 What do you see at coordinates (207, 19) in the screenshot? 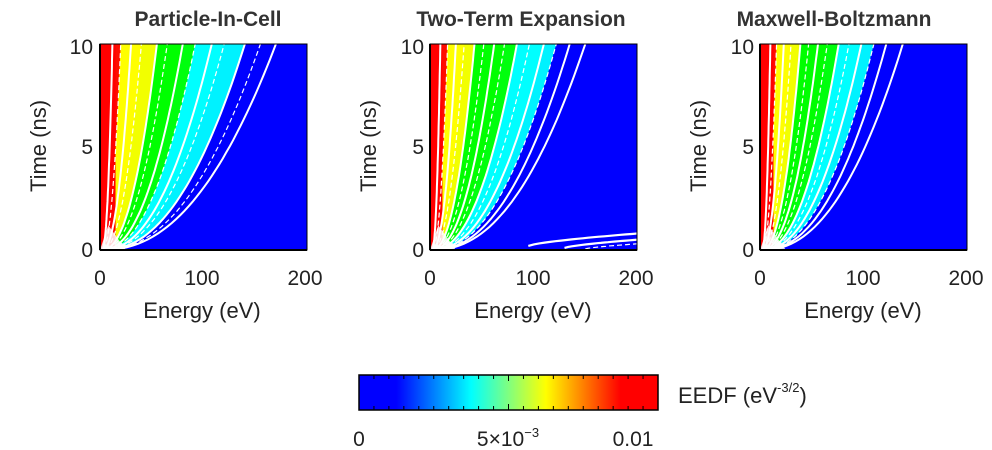
I see `panel-title: Particle-In-Cell` at bounding box center [207, 19].